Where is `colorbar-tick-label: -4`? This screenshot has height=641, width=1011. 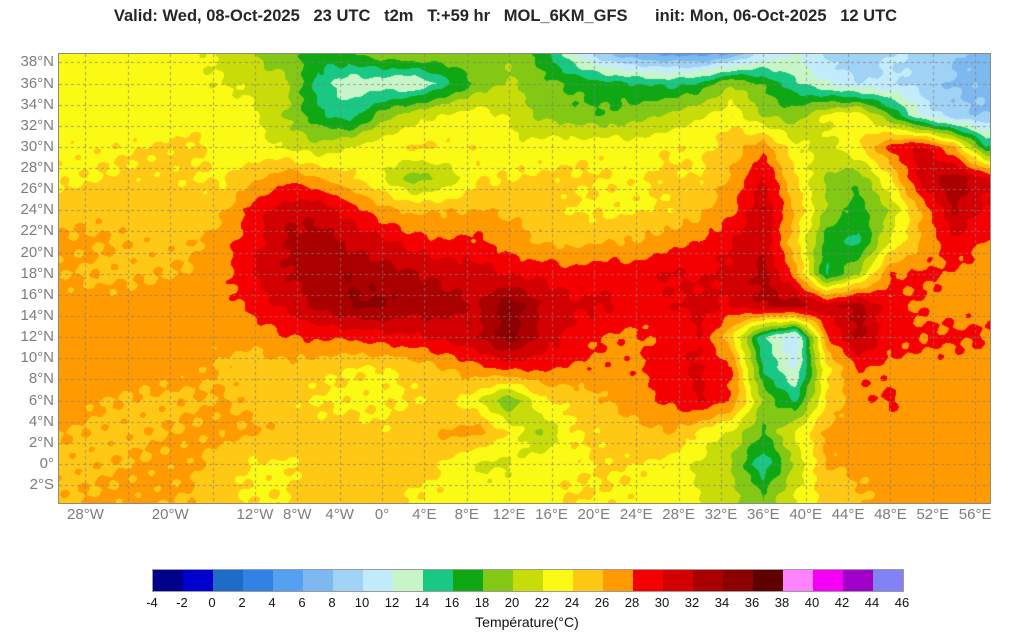
colorbar-tick-label: -4 is located at coordinates (152, 602).